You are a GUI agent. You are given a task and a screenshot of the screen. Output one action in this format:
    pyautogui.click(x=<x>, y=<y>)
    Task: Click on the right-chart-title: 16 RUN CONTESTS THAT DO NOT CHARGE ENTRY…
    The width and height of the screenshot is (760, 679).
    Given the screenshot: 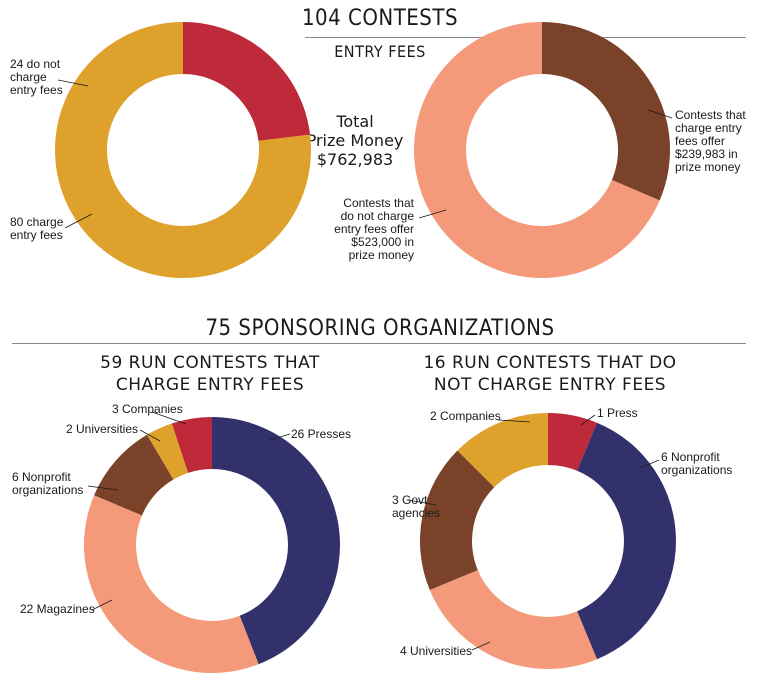 What is the action you would take?
    pyautogui.click(x=550, y=374)
    